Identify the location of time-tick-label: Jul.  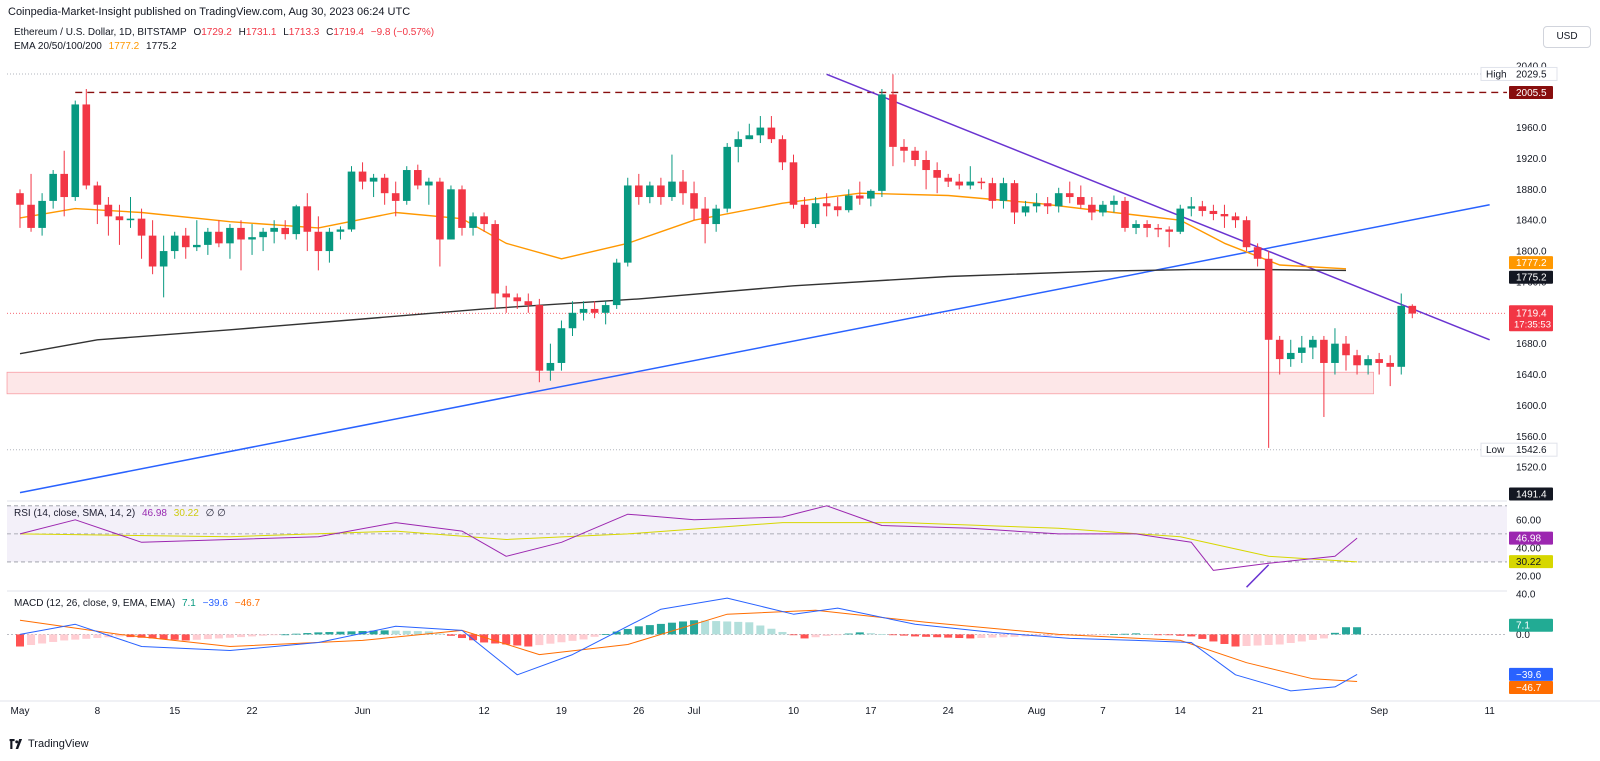
(694, 711).